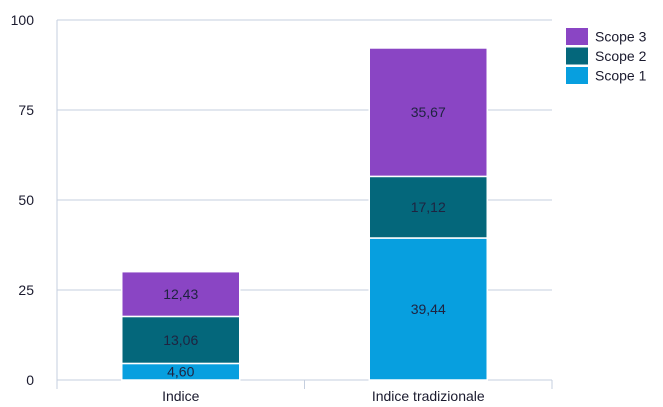 The height and width of the screenshot is (407, 663). Describe the element at coordinates (180, 372) in the screenshot. I see `data-label: 4,60` at that location.